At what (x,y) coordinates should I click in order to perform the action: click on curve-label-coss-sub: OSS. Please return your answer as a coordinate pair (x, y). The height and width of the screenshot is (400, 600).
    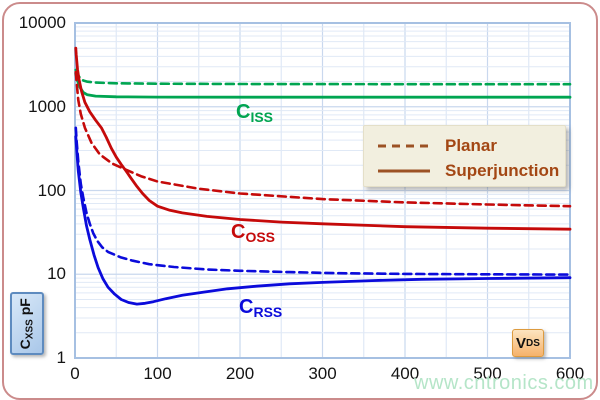
    Looking at the image, I should click on (260, 236).